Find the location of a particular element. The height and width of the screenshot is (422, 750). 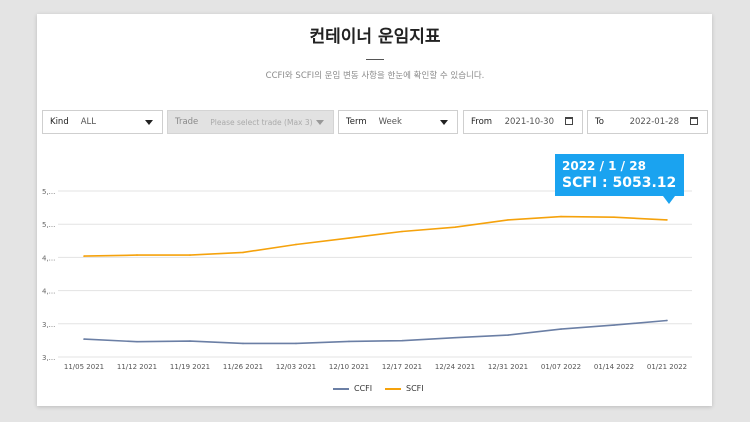

trade-select: Trade Please select trade (Max 3) is located at coordinates (250, 122).